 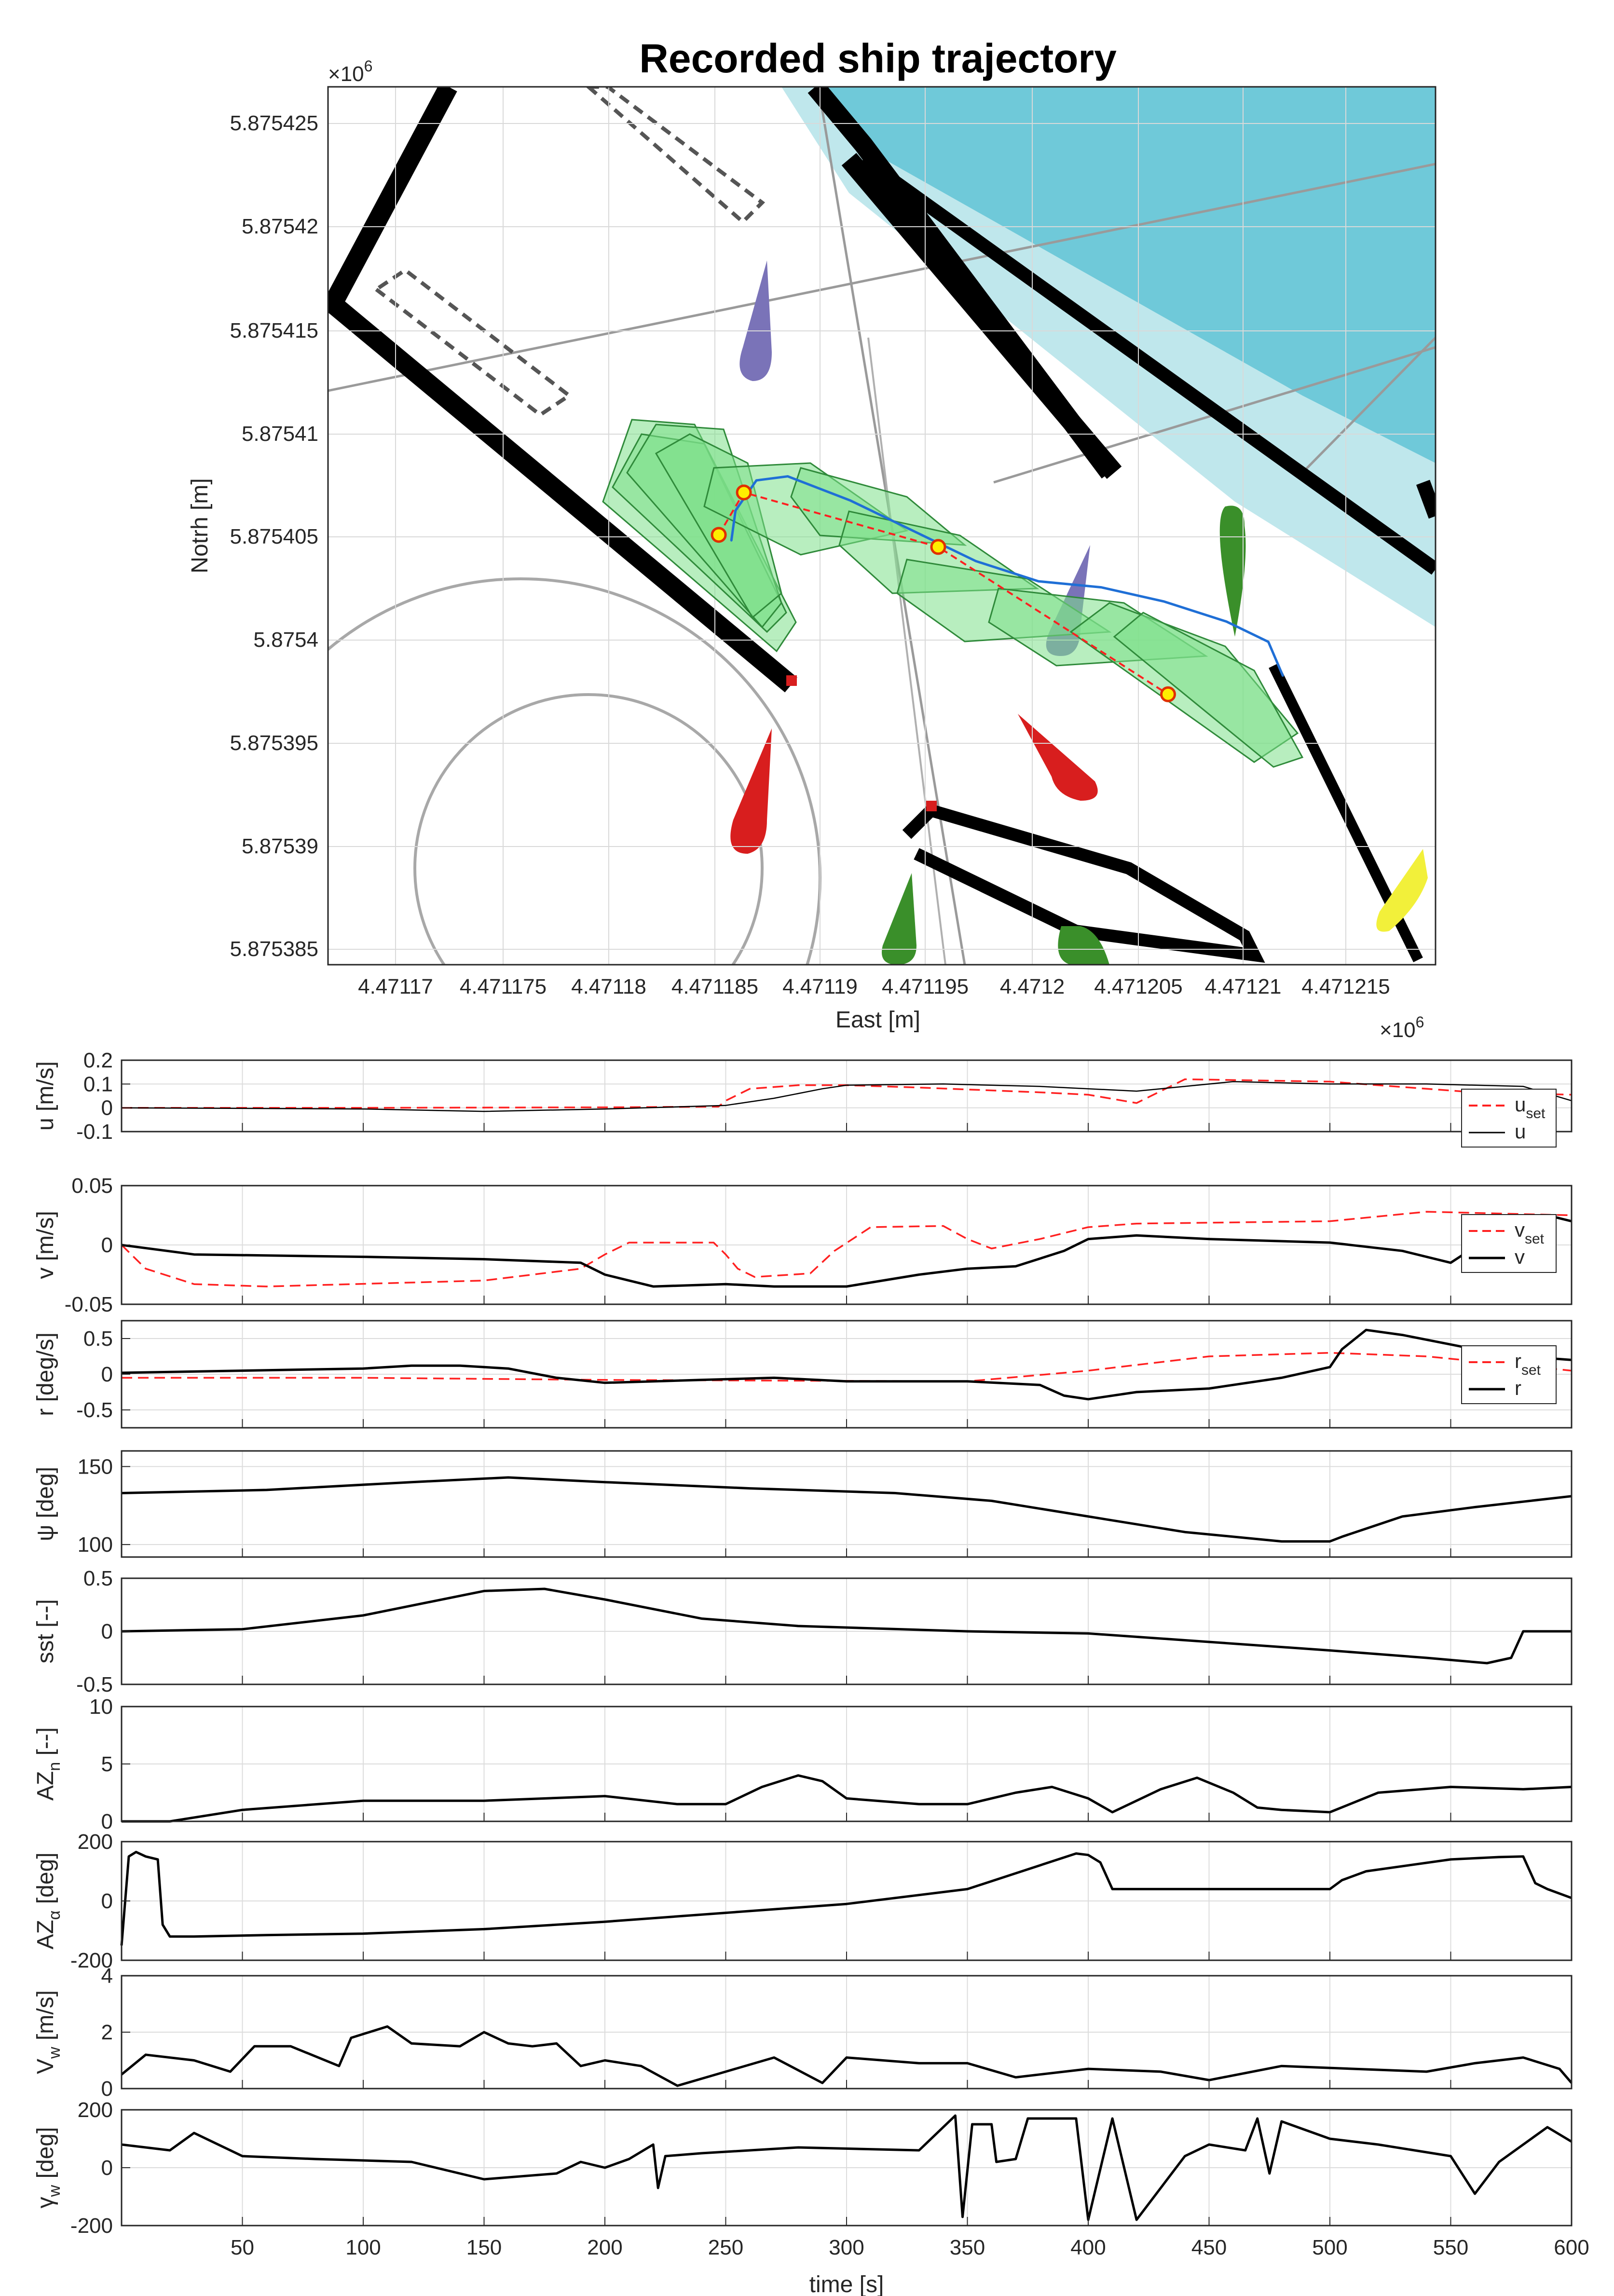 What do you see at coordinates (45, 1245) in the screenshot?
I see `y-axis-label: v [m/s]` at bounding box center [45, 1245].